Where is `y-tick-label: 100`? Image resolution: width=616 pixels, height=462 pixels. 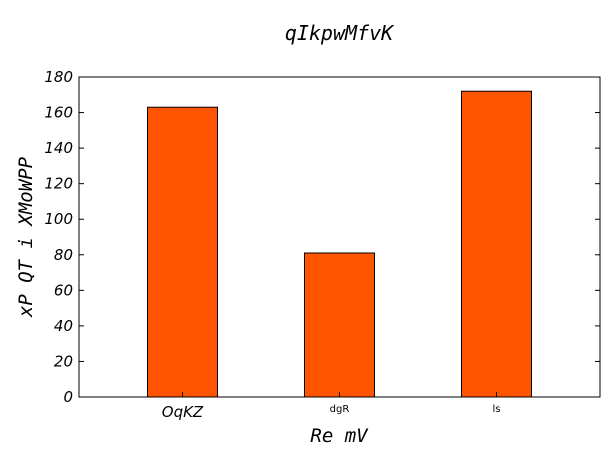
y-tick-label: 100 is located at coordinates (58, 219).